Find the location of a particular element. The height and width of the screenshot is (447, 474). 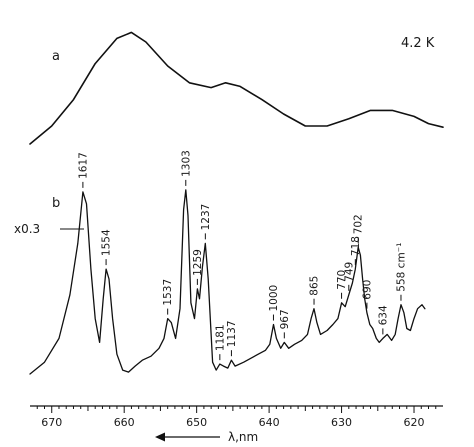

peak-label: 690 is located at coordinates (367, 290).